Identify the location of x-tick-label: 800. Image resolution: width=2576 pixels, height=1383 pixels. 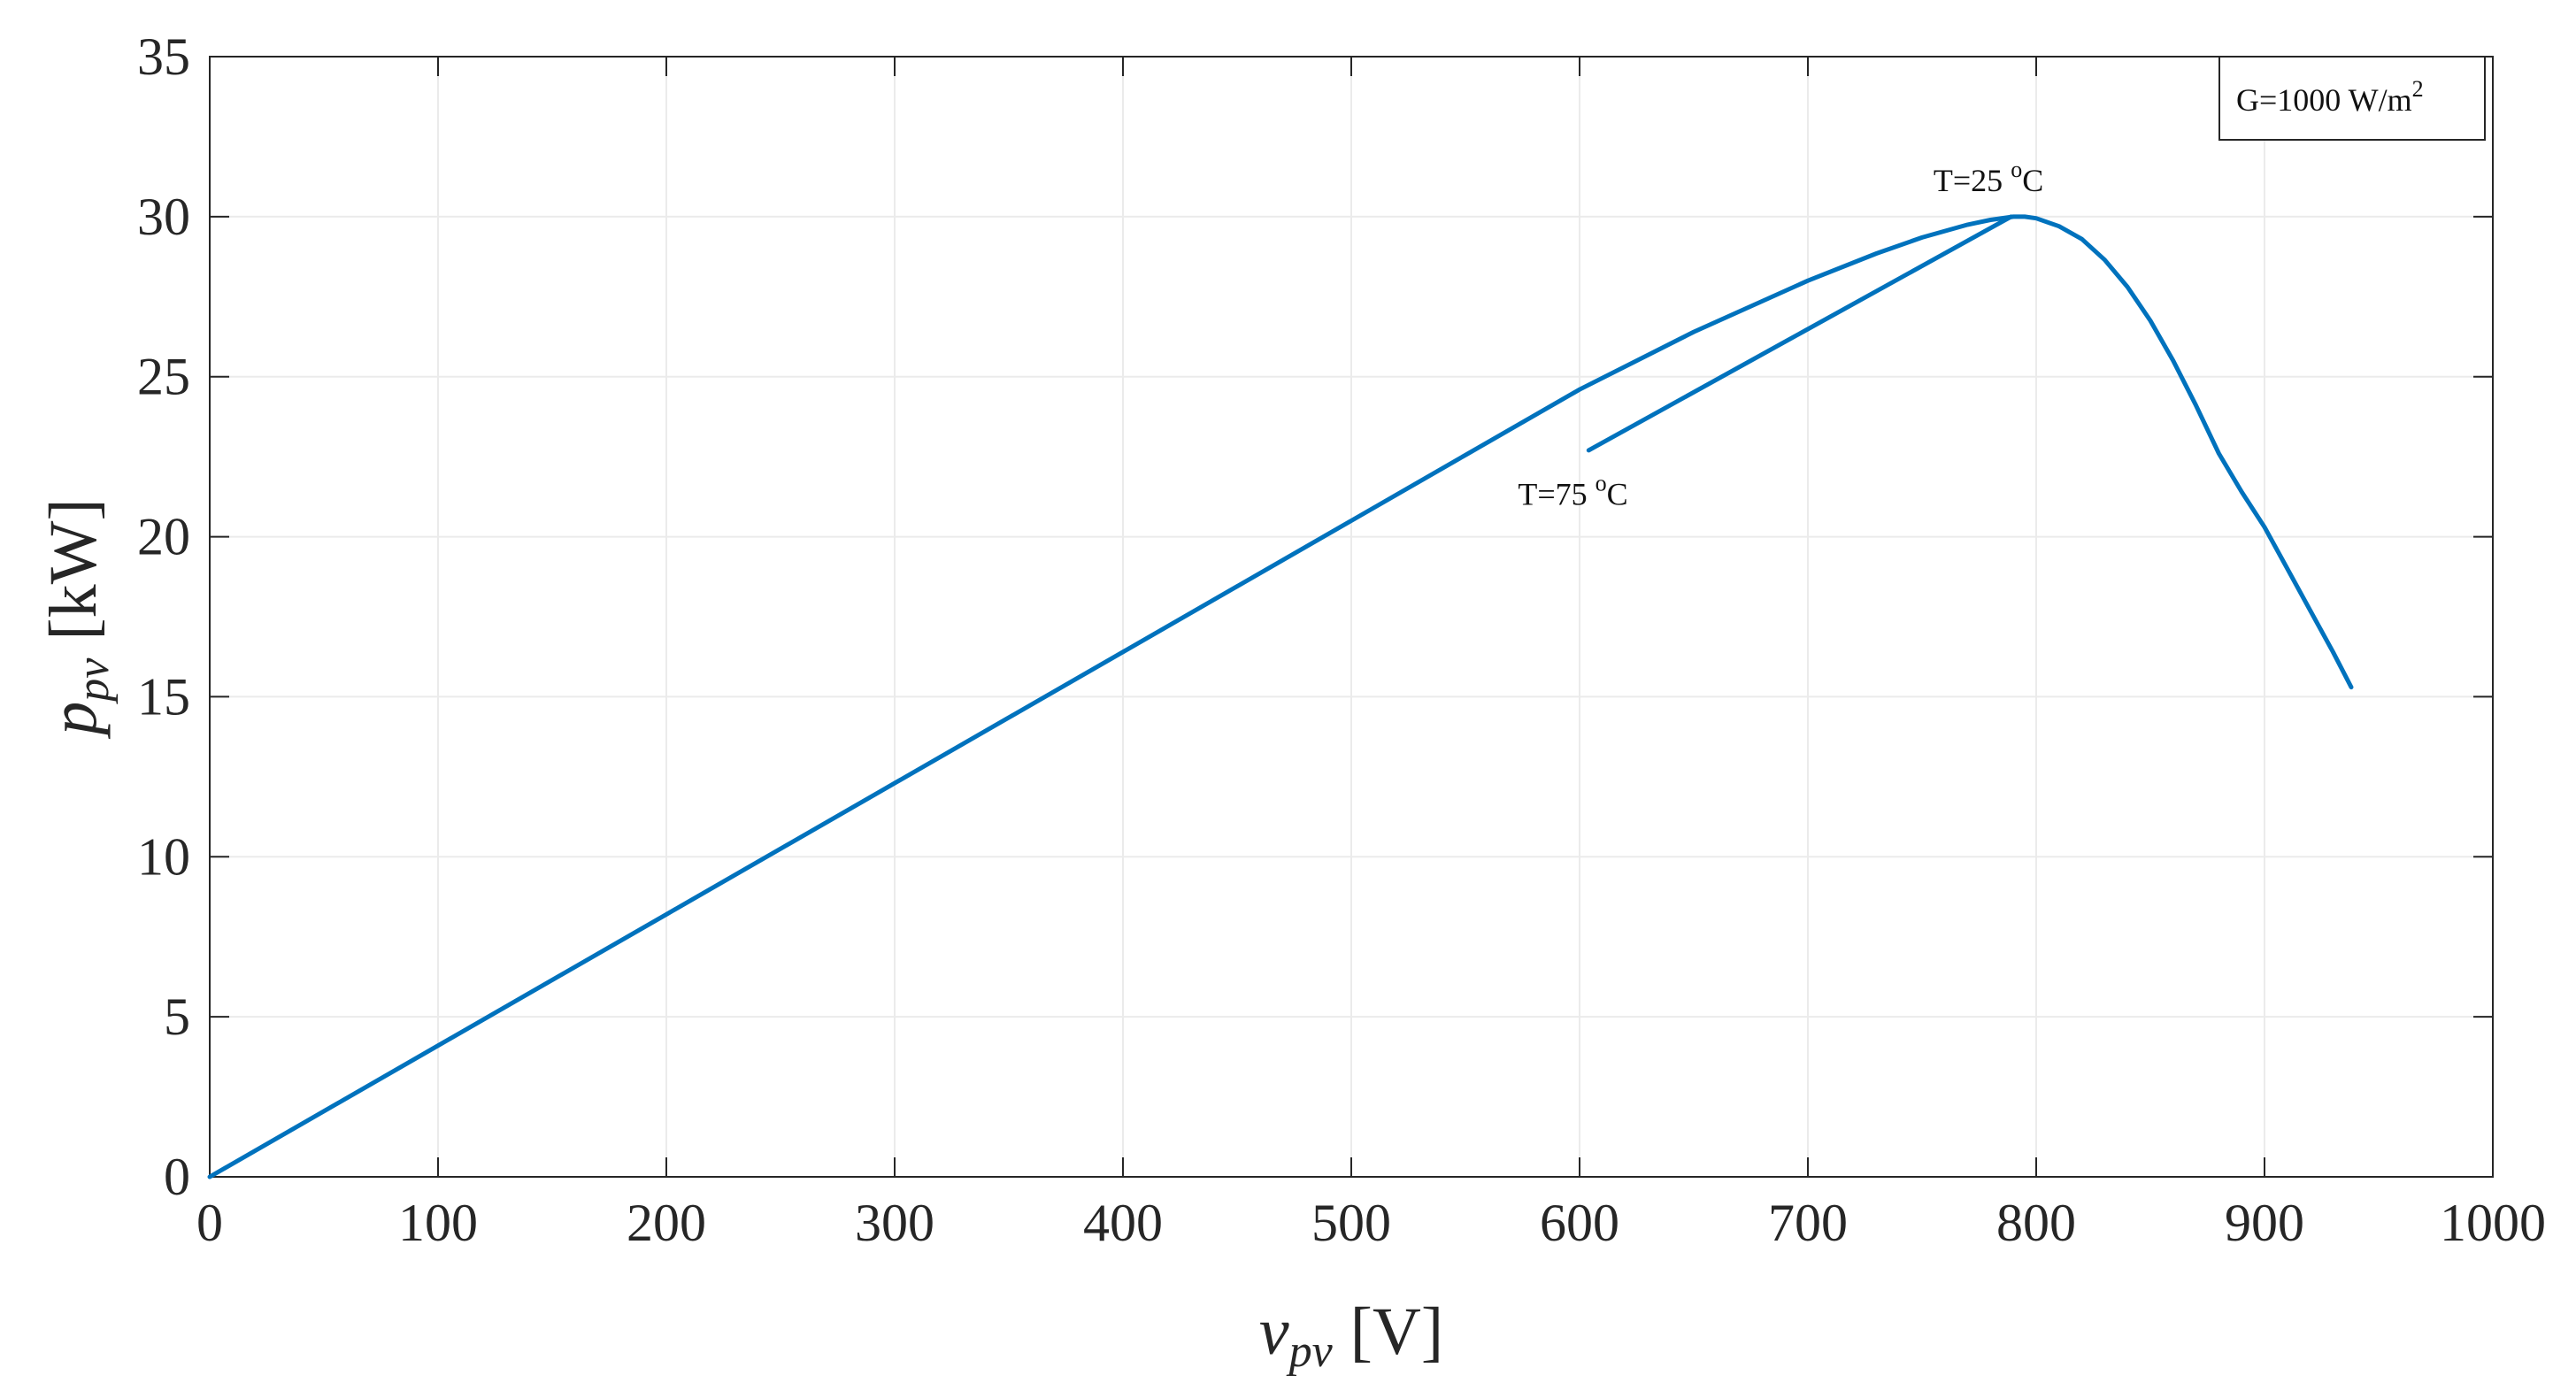
(2036, 1223).